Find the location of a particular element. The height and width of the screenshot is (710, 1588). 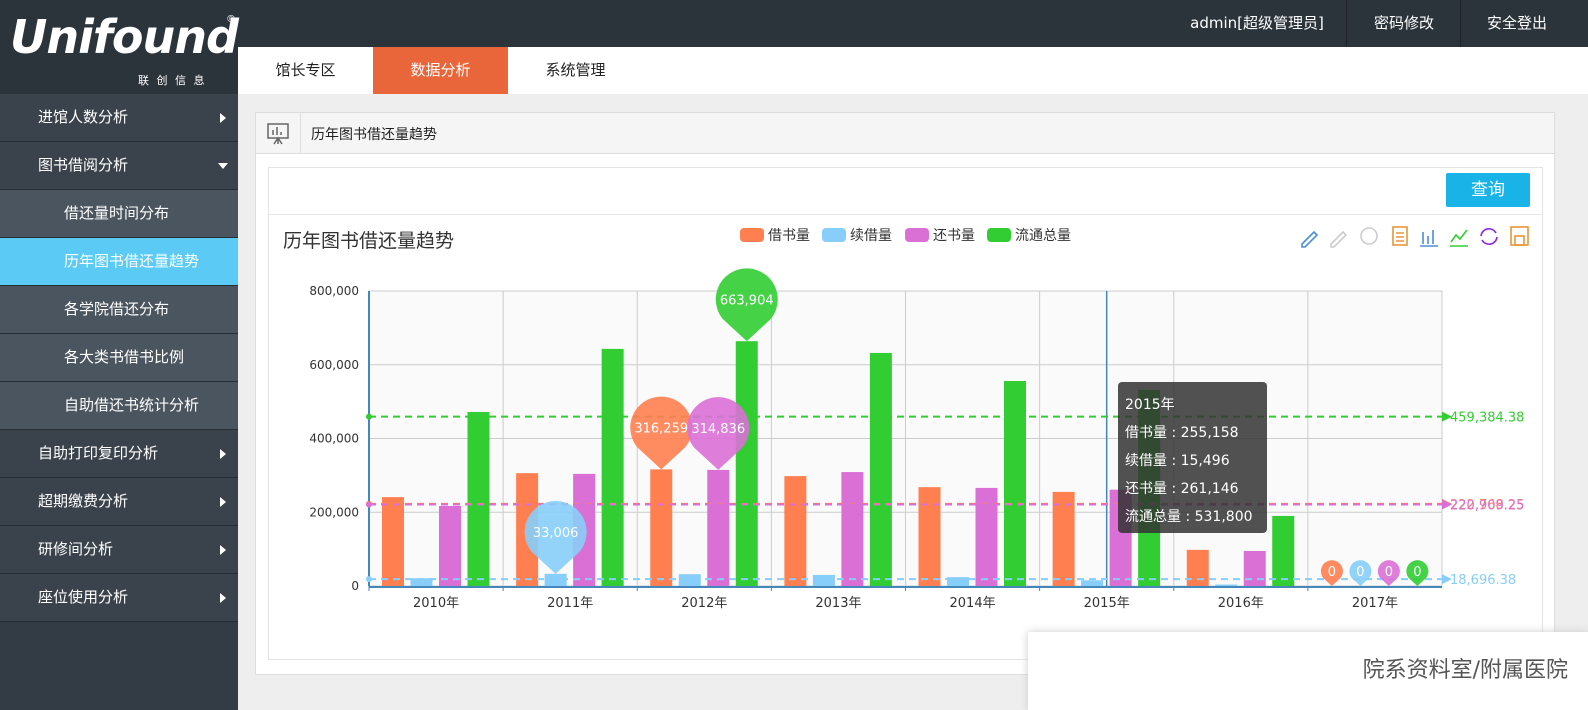

average-label: 222,768.25 is located at coordinates (1487, 505).